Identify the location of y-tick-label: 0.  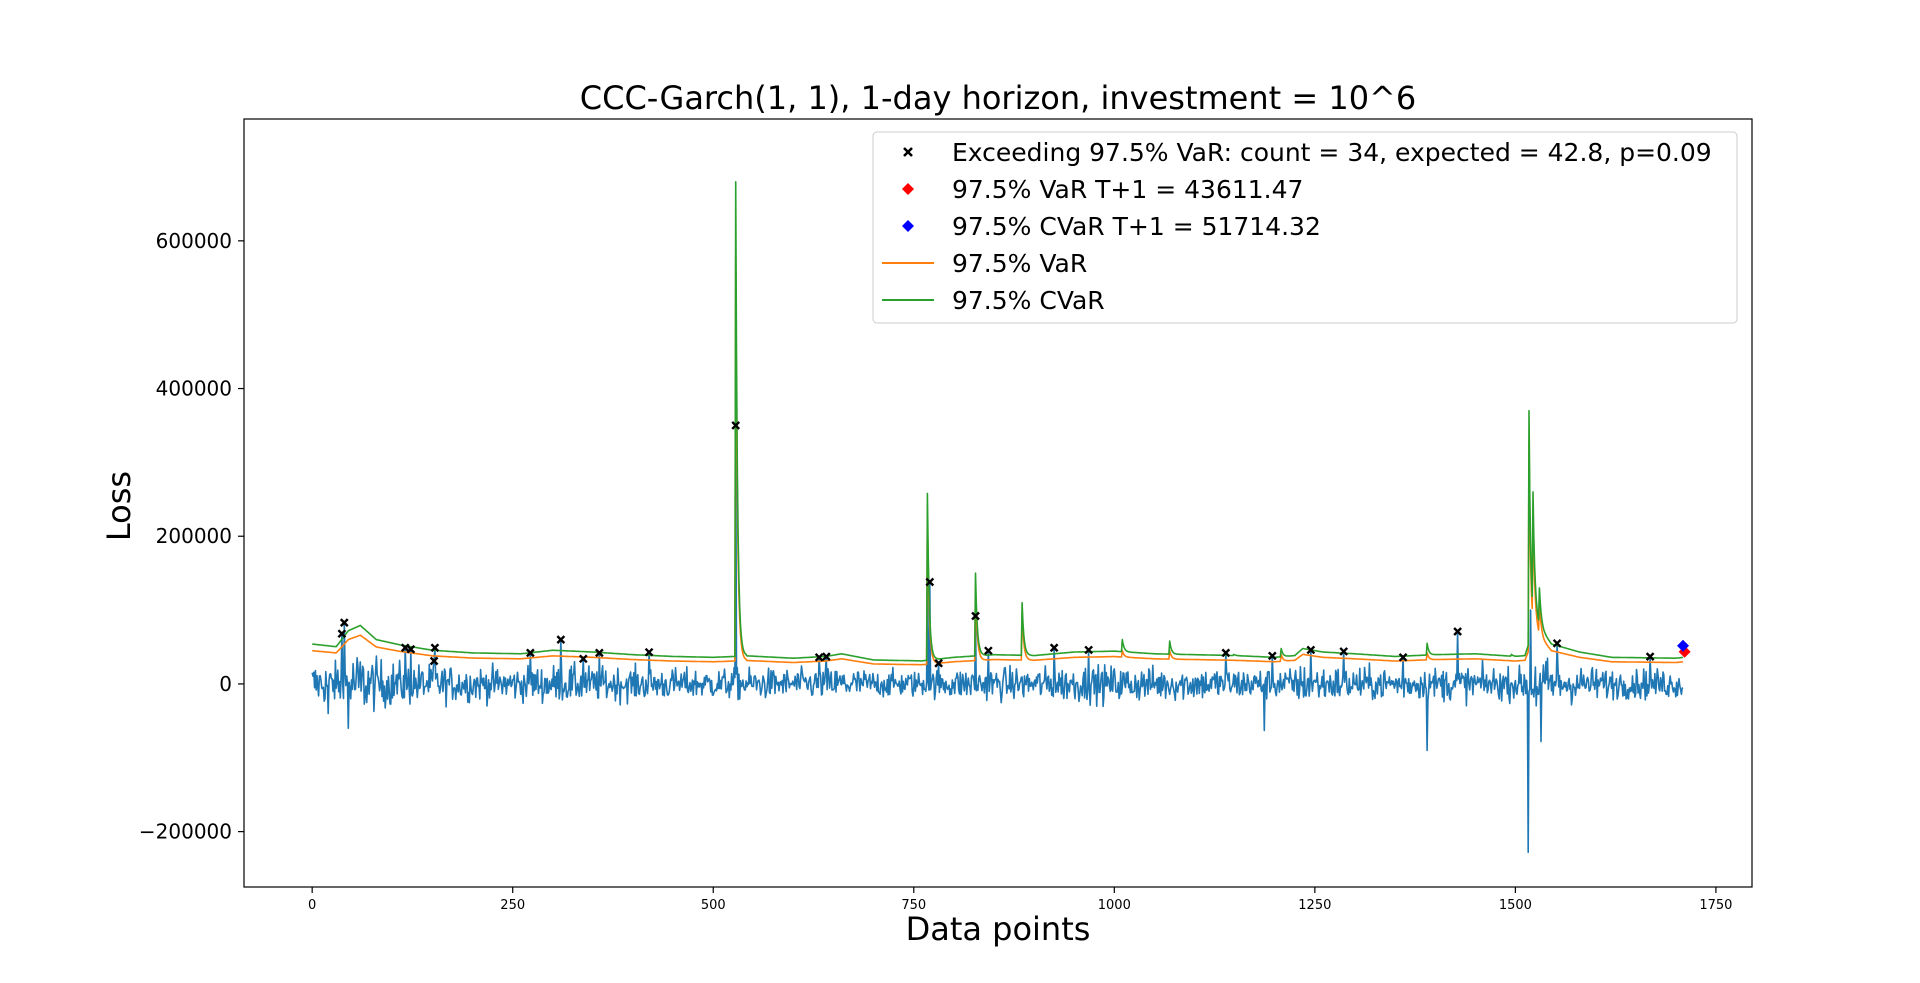
(225, 684).